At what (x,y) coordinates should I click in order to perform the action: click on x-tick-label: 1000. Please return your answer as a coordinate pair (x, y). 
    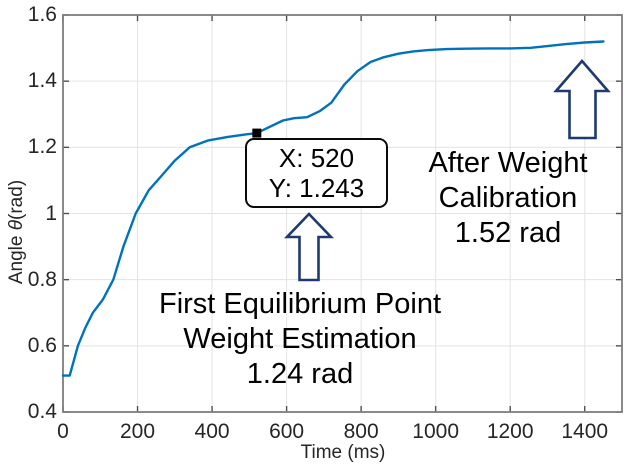
    Looking at the image, I should click on (436, 431).